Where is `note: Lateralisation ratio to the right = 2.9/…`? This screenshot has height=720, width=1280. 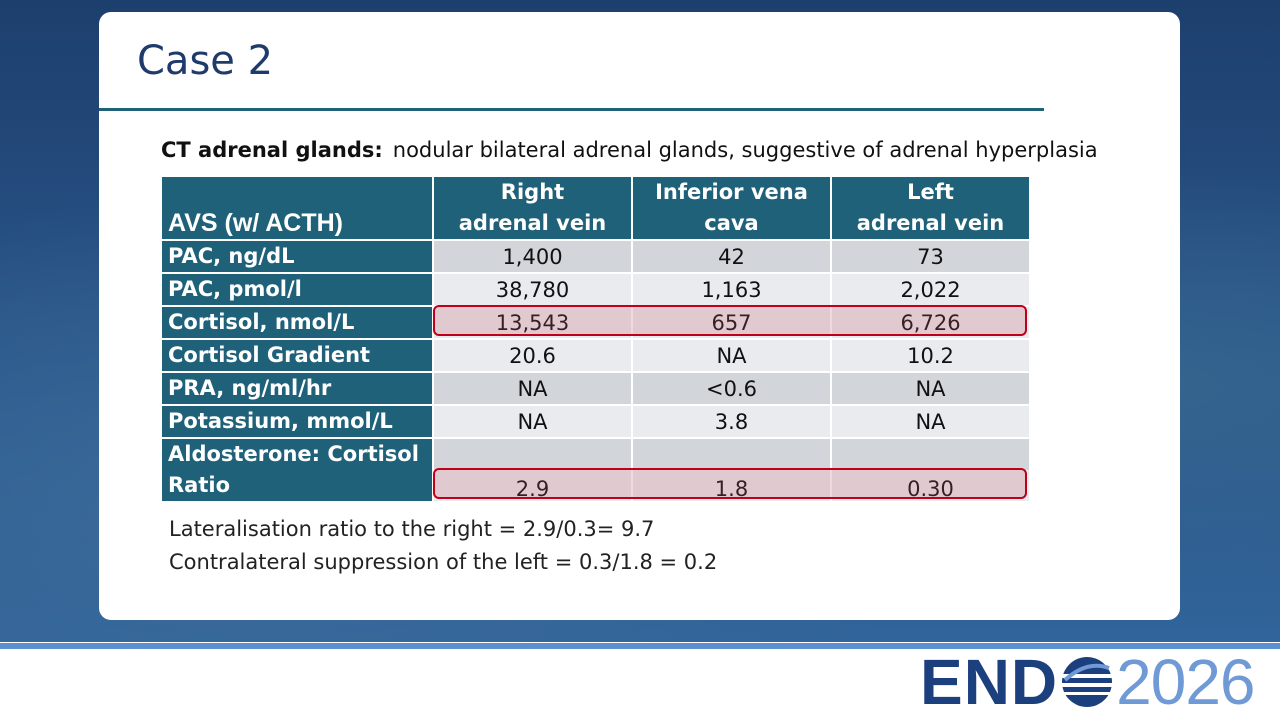 note: Lateralisation ratio to the right = 2.9/… is located at coordinates (412, 529).